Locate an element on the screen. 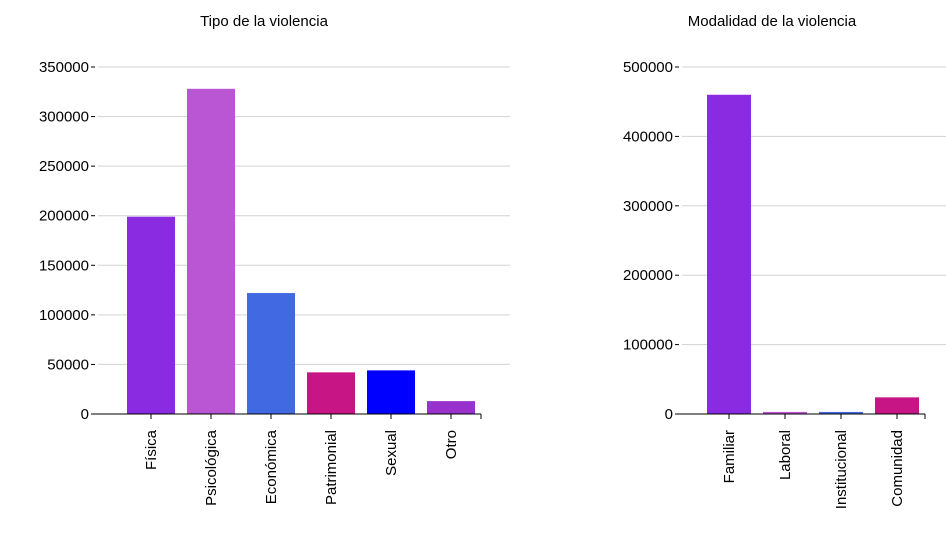 The width and height of the screenshot is (946, 549). x-category-label: Institucional is located at coordinates (841, 469).